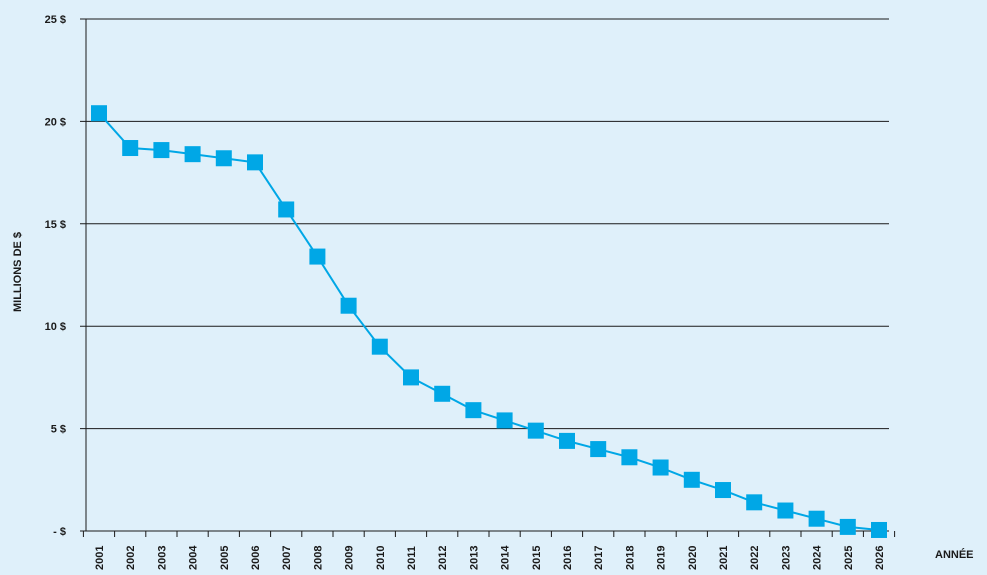 This screenshot has height=575, width=987. What do you see at coordinates (693, 558) in the screenshot?
I see `x-tick-label: 2020` at bounding box center [693, 558].